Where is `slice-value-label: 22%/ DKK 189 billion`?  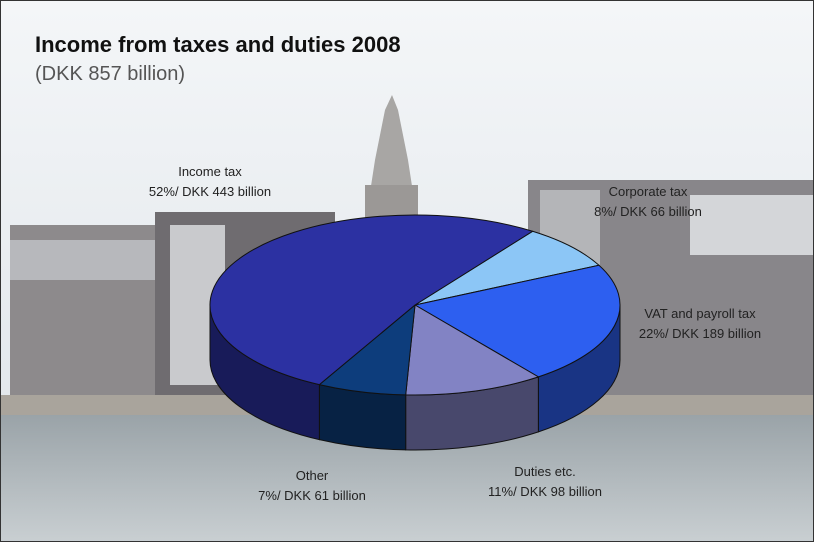
slice-value-label: 22%/ DKK 189 billion is located at coordinates (700, 333).